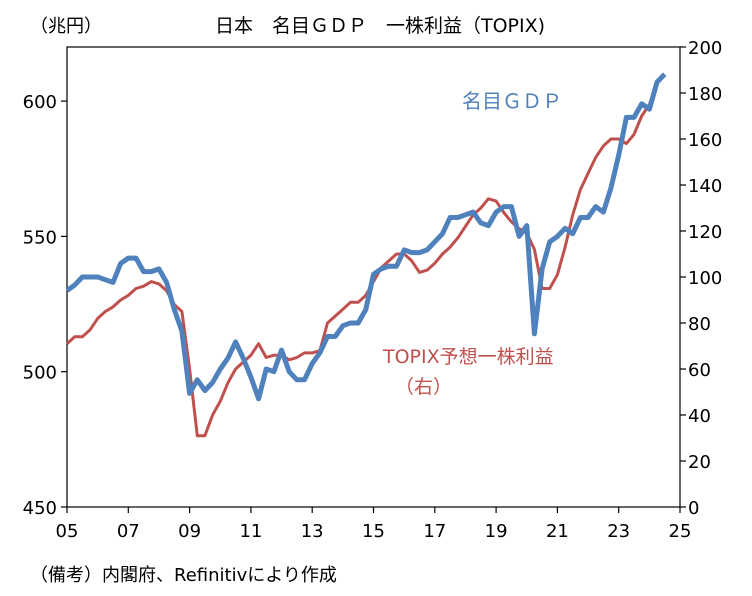 The image size is (752, 596). I want to click on gdp-series-label: 名目ＧＤＰ, so click(512, 101).